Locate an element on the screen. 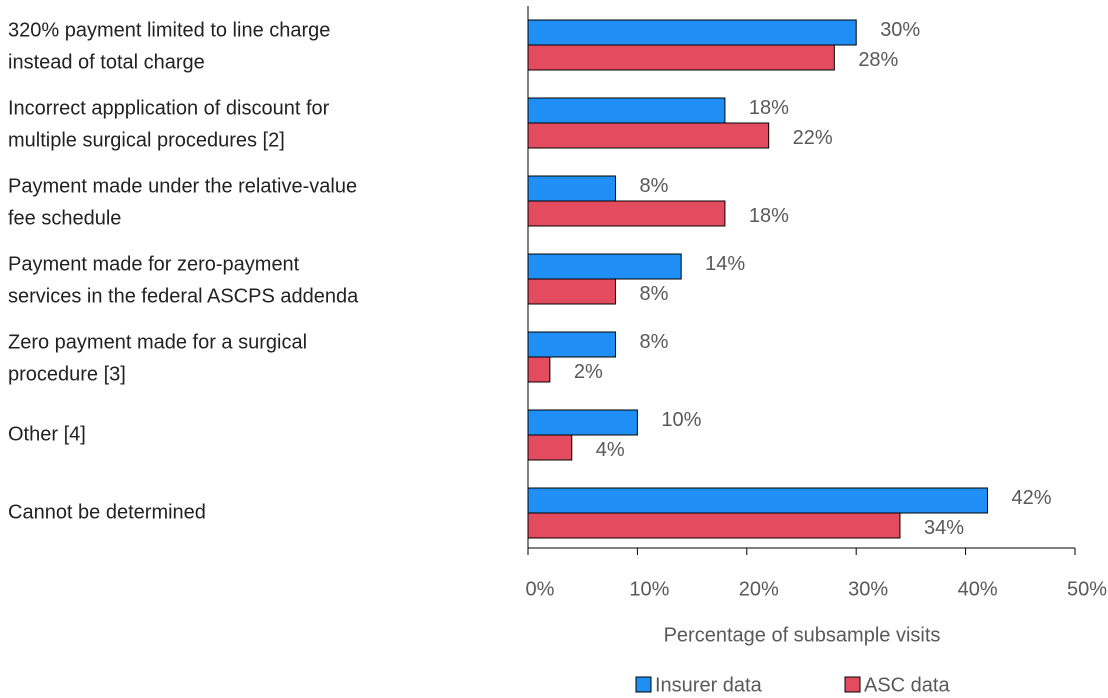 This screenshot has width=1108, height=698. legend-label: ASC data is located at coordinates (907, 685).